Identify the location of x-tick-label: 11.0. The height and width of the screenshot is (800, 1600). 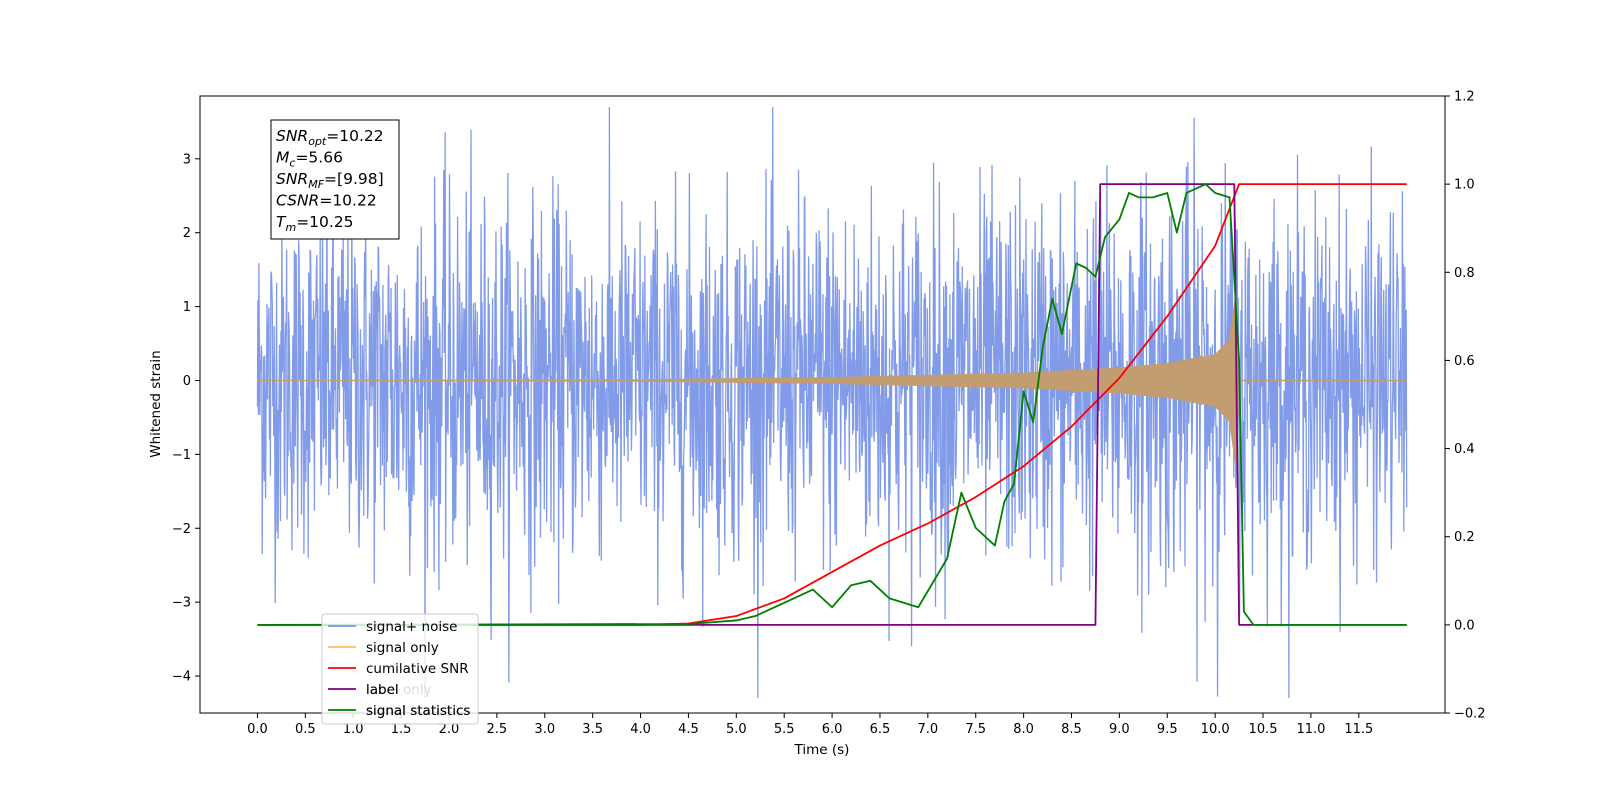
(1310, 729).